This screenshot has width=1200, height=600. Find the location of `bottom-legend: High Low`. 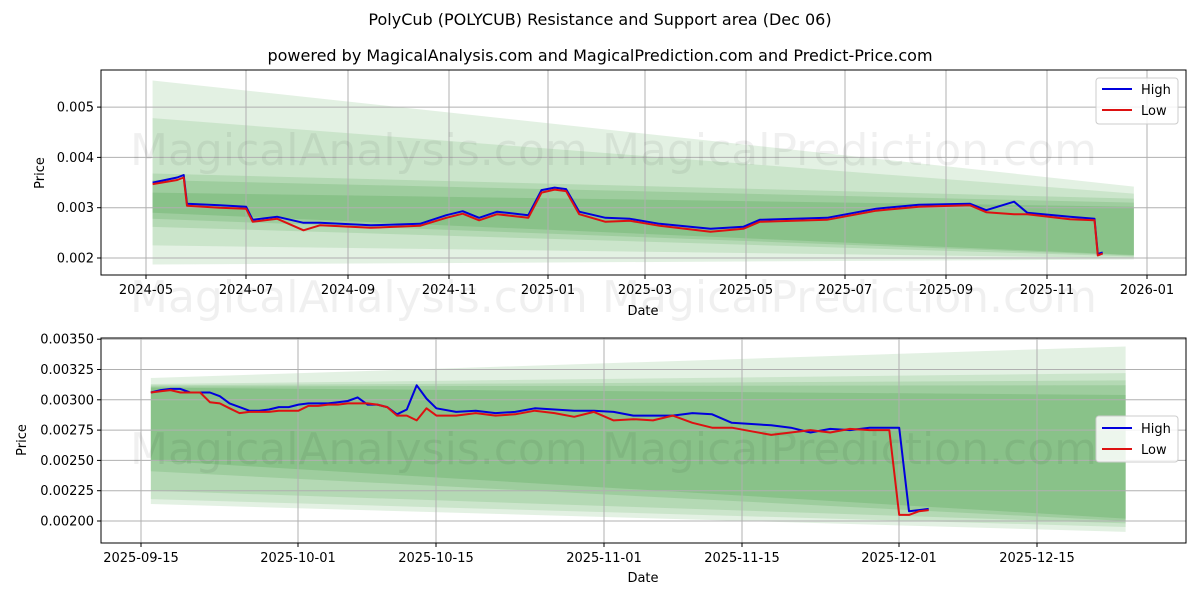

bottom-legend: High Low is located at coordinates (1137, 439).